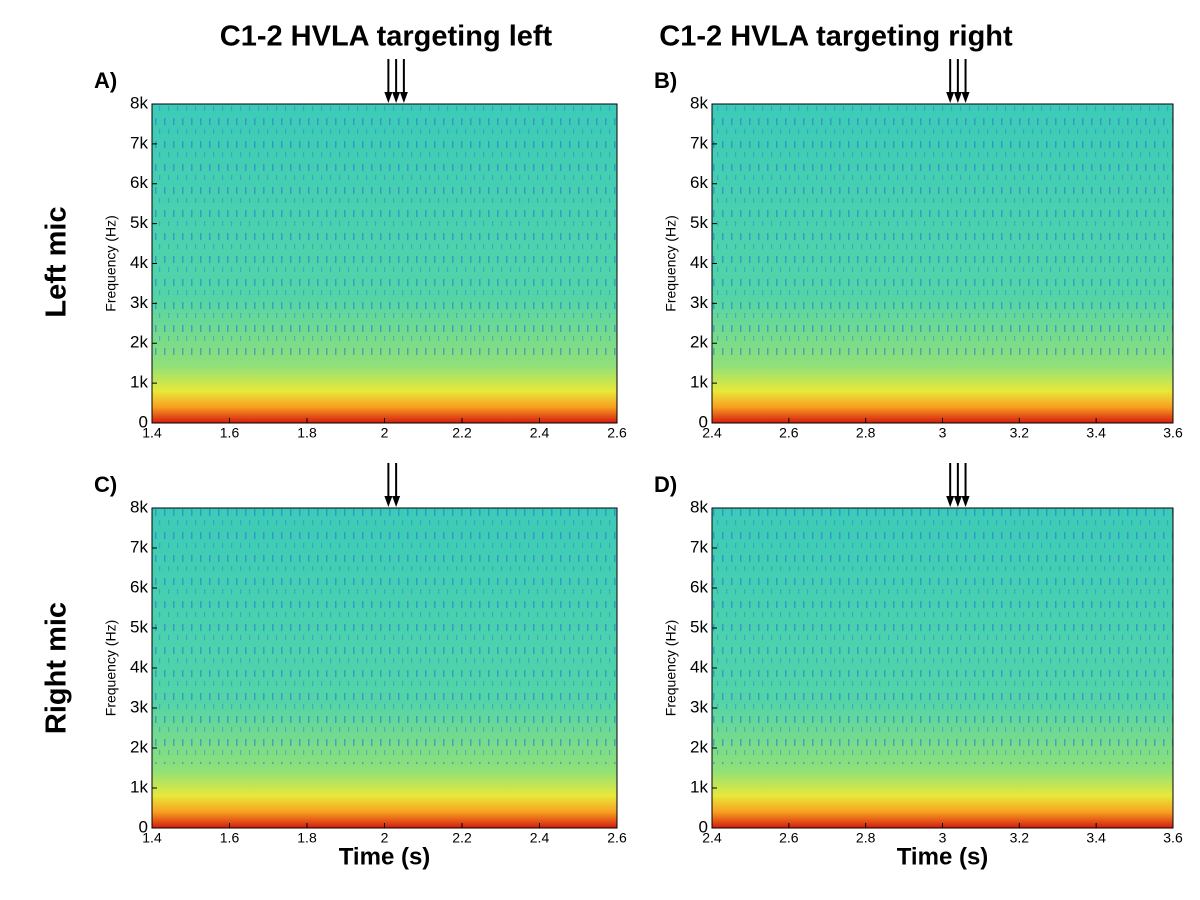 Image resolution: width=1200 pixels, height=900 pixels. I want to click on panel-label: C), so click(105, 484).